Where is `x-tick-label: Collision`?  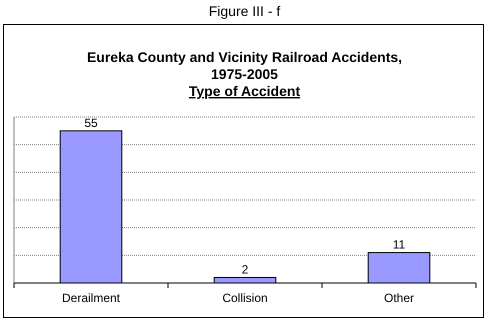 x-tick-label: Collision is located at coordinates (245, 298).